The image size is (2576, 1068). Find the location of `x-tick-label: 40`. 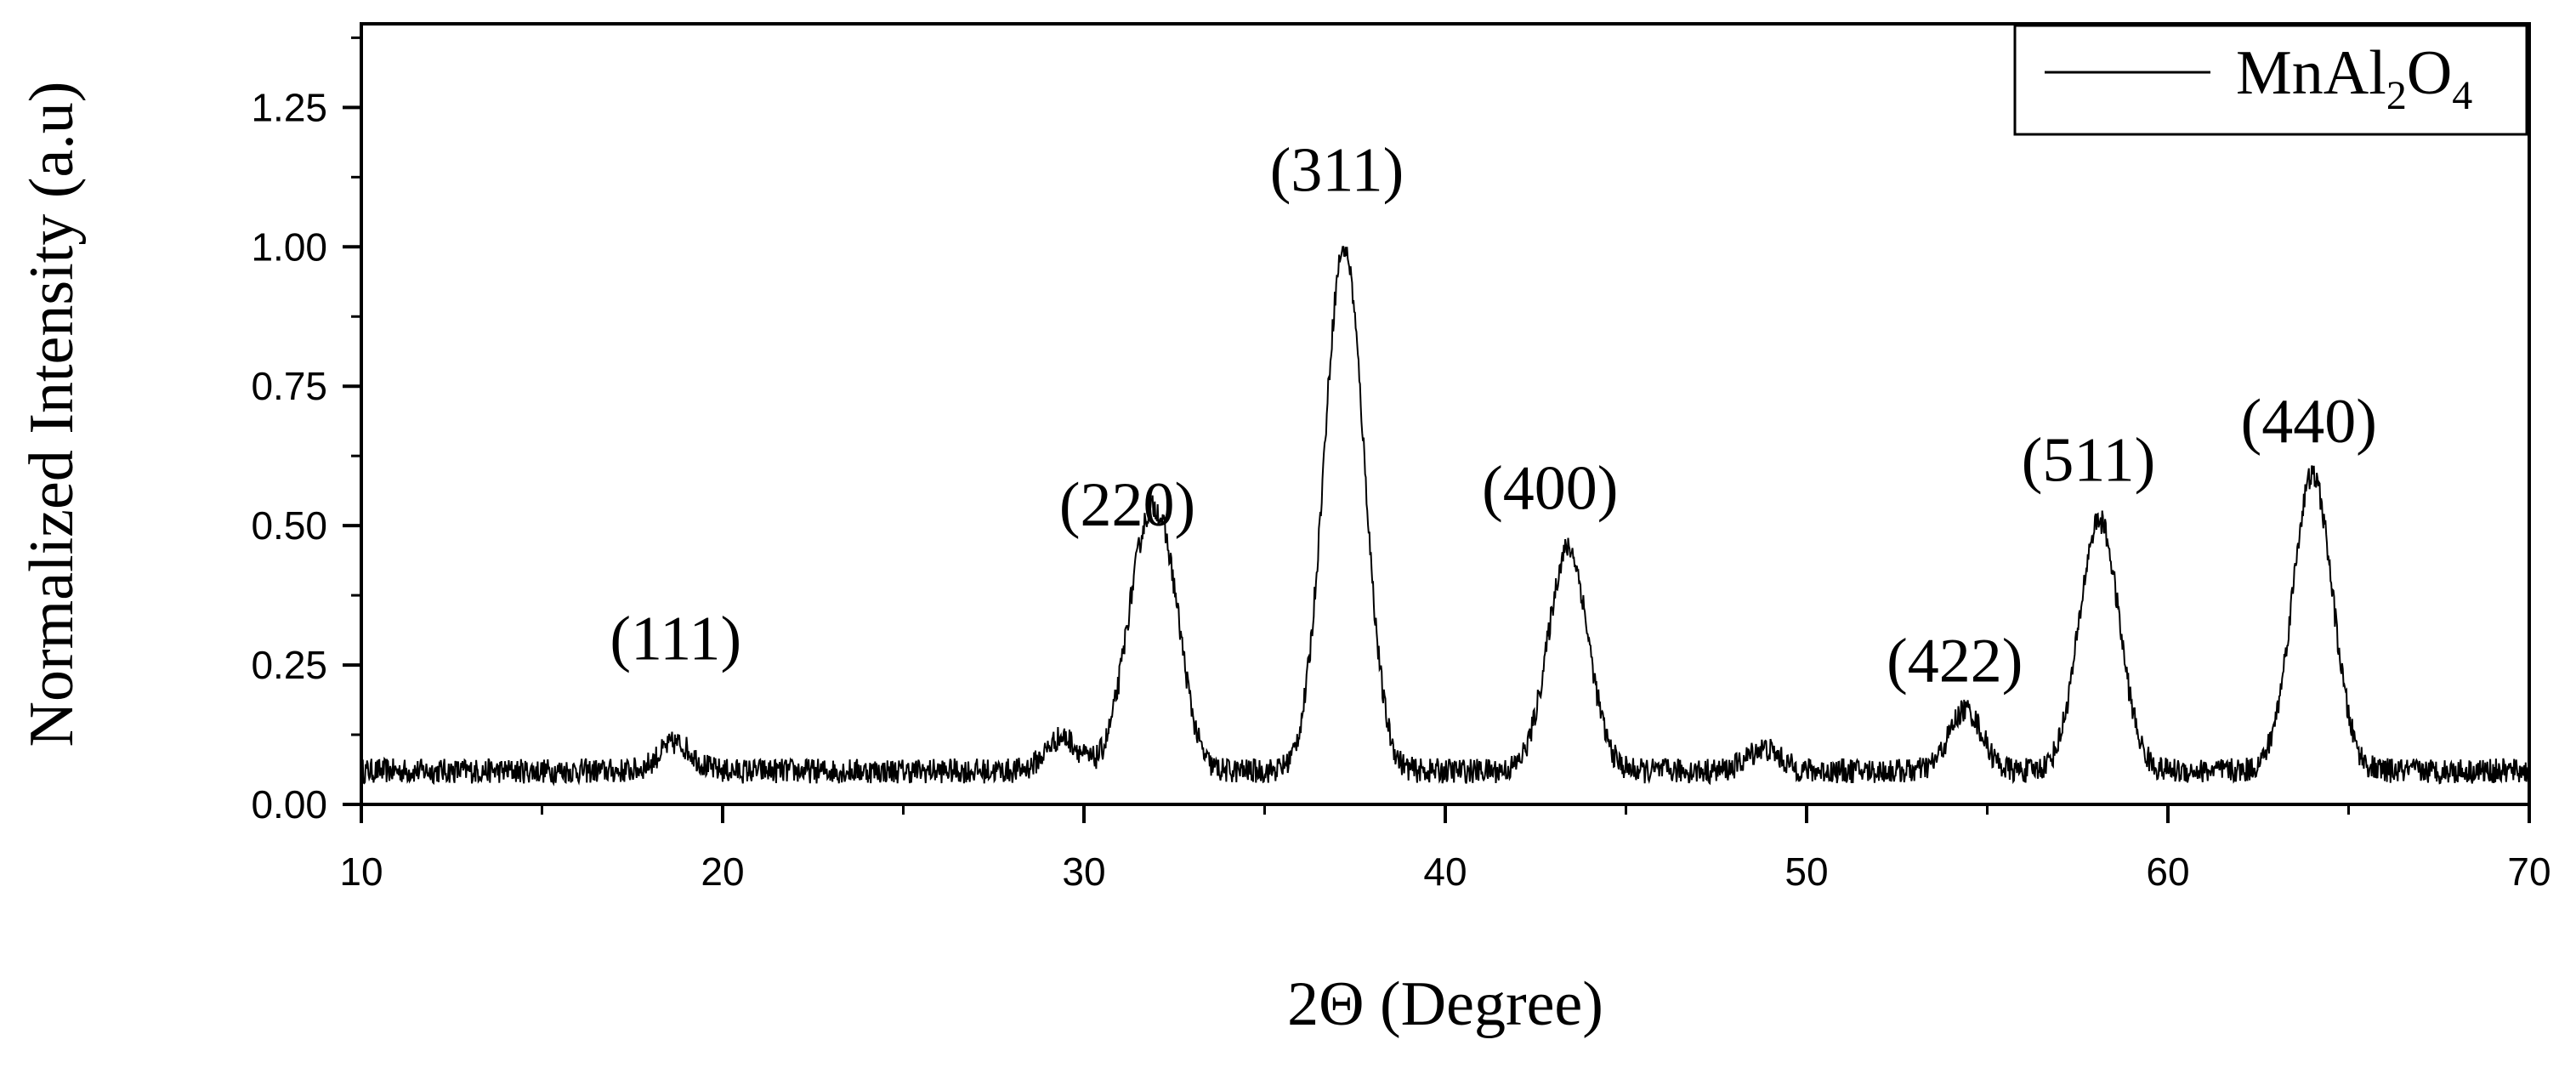

x-tick-label: 40 is located at coordinates (1445, 871).